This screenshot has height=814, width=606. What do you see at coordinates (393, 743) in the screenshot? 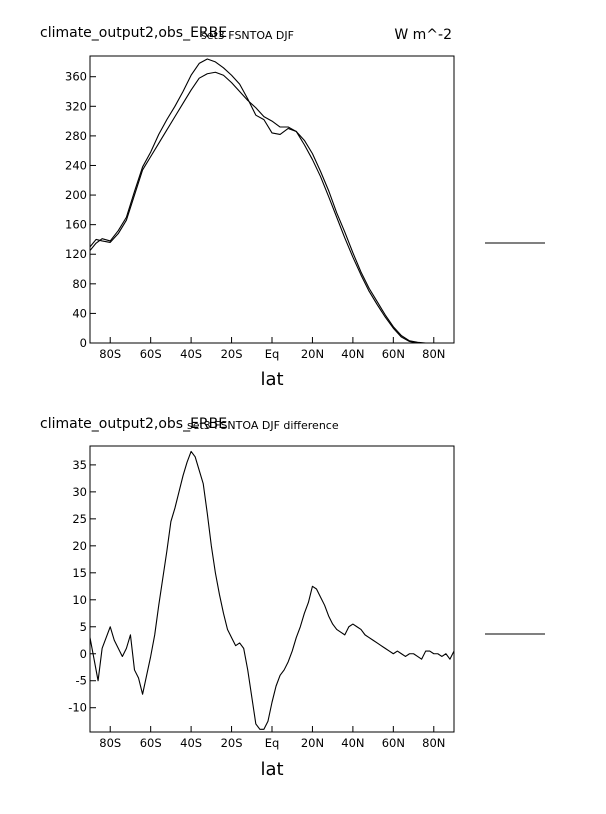
I see `bottom-chart-x-tick-label: 60N` at bounding box center [393, 743].